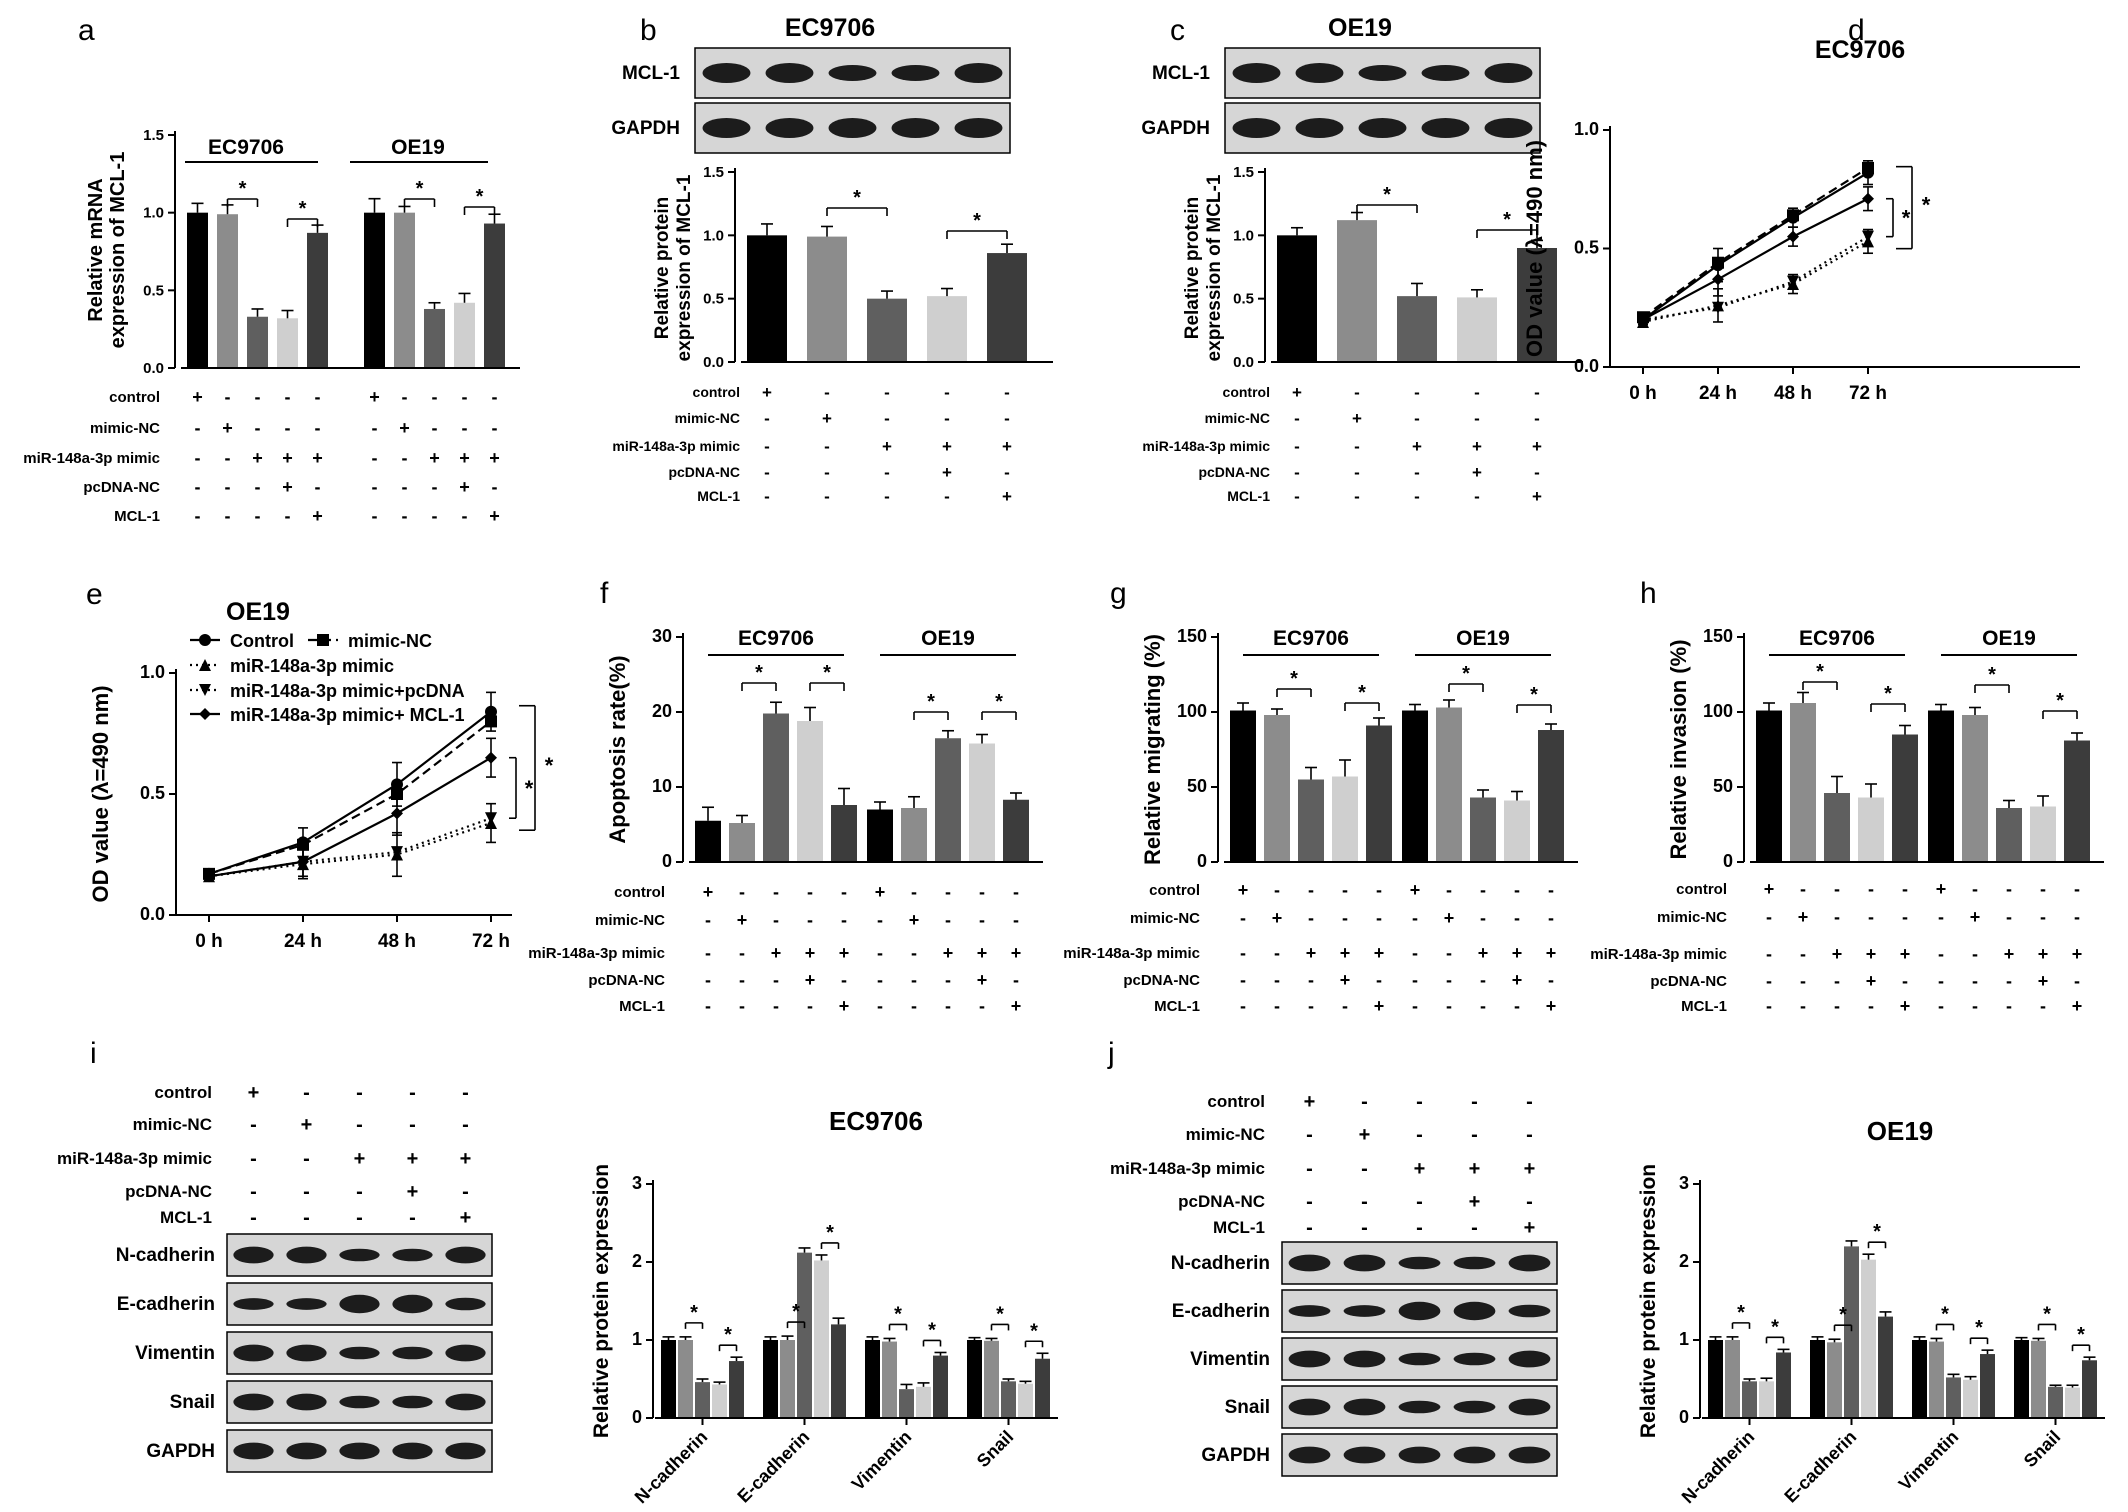 The height and width of the screenshot is (1512, 2128). What do you see at coordinates (258, 612) in the screenshot?
I see `panel-title: OE19` at bounding box center [258, 612].